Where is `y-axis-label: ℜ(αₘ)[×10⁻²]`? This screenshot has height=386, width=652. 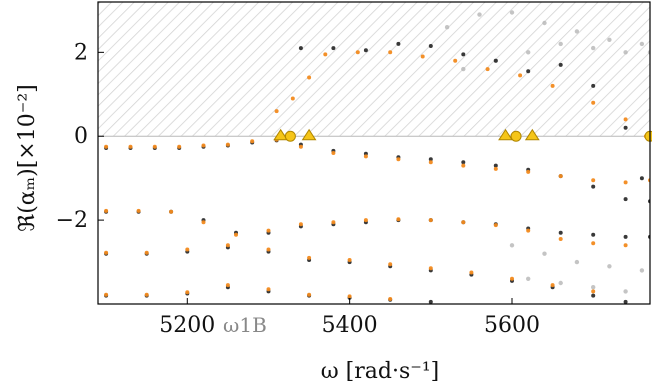 y-axis-label: ℜ(αₘ)[×10⁻²] is located at coordinates (27, 157).